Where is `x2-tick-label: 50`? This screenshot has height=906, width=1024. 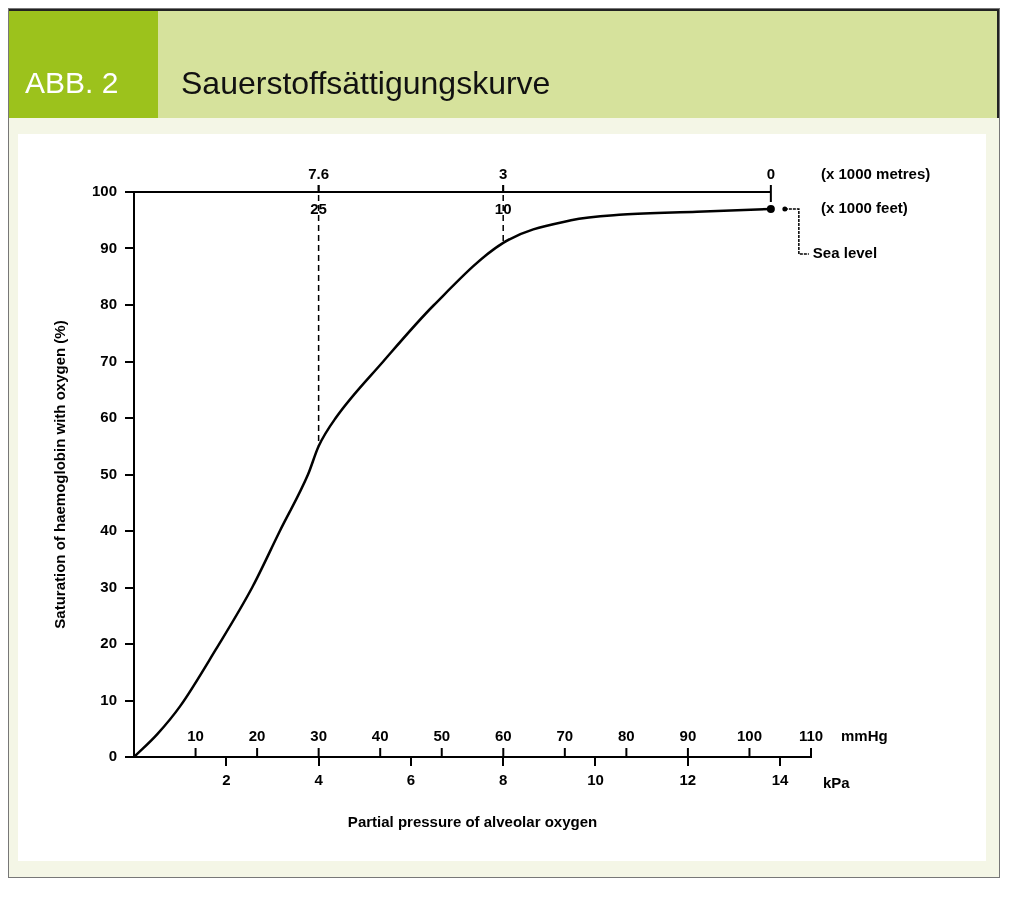
x2-tick-label: 50 is located at coordinates (442, 735).